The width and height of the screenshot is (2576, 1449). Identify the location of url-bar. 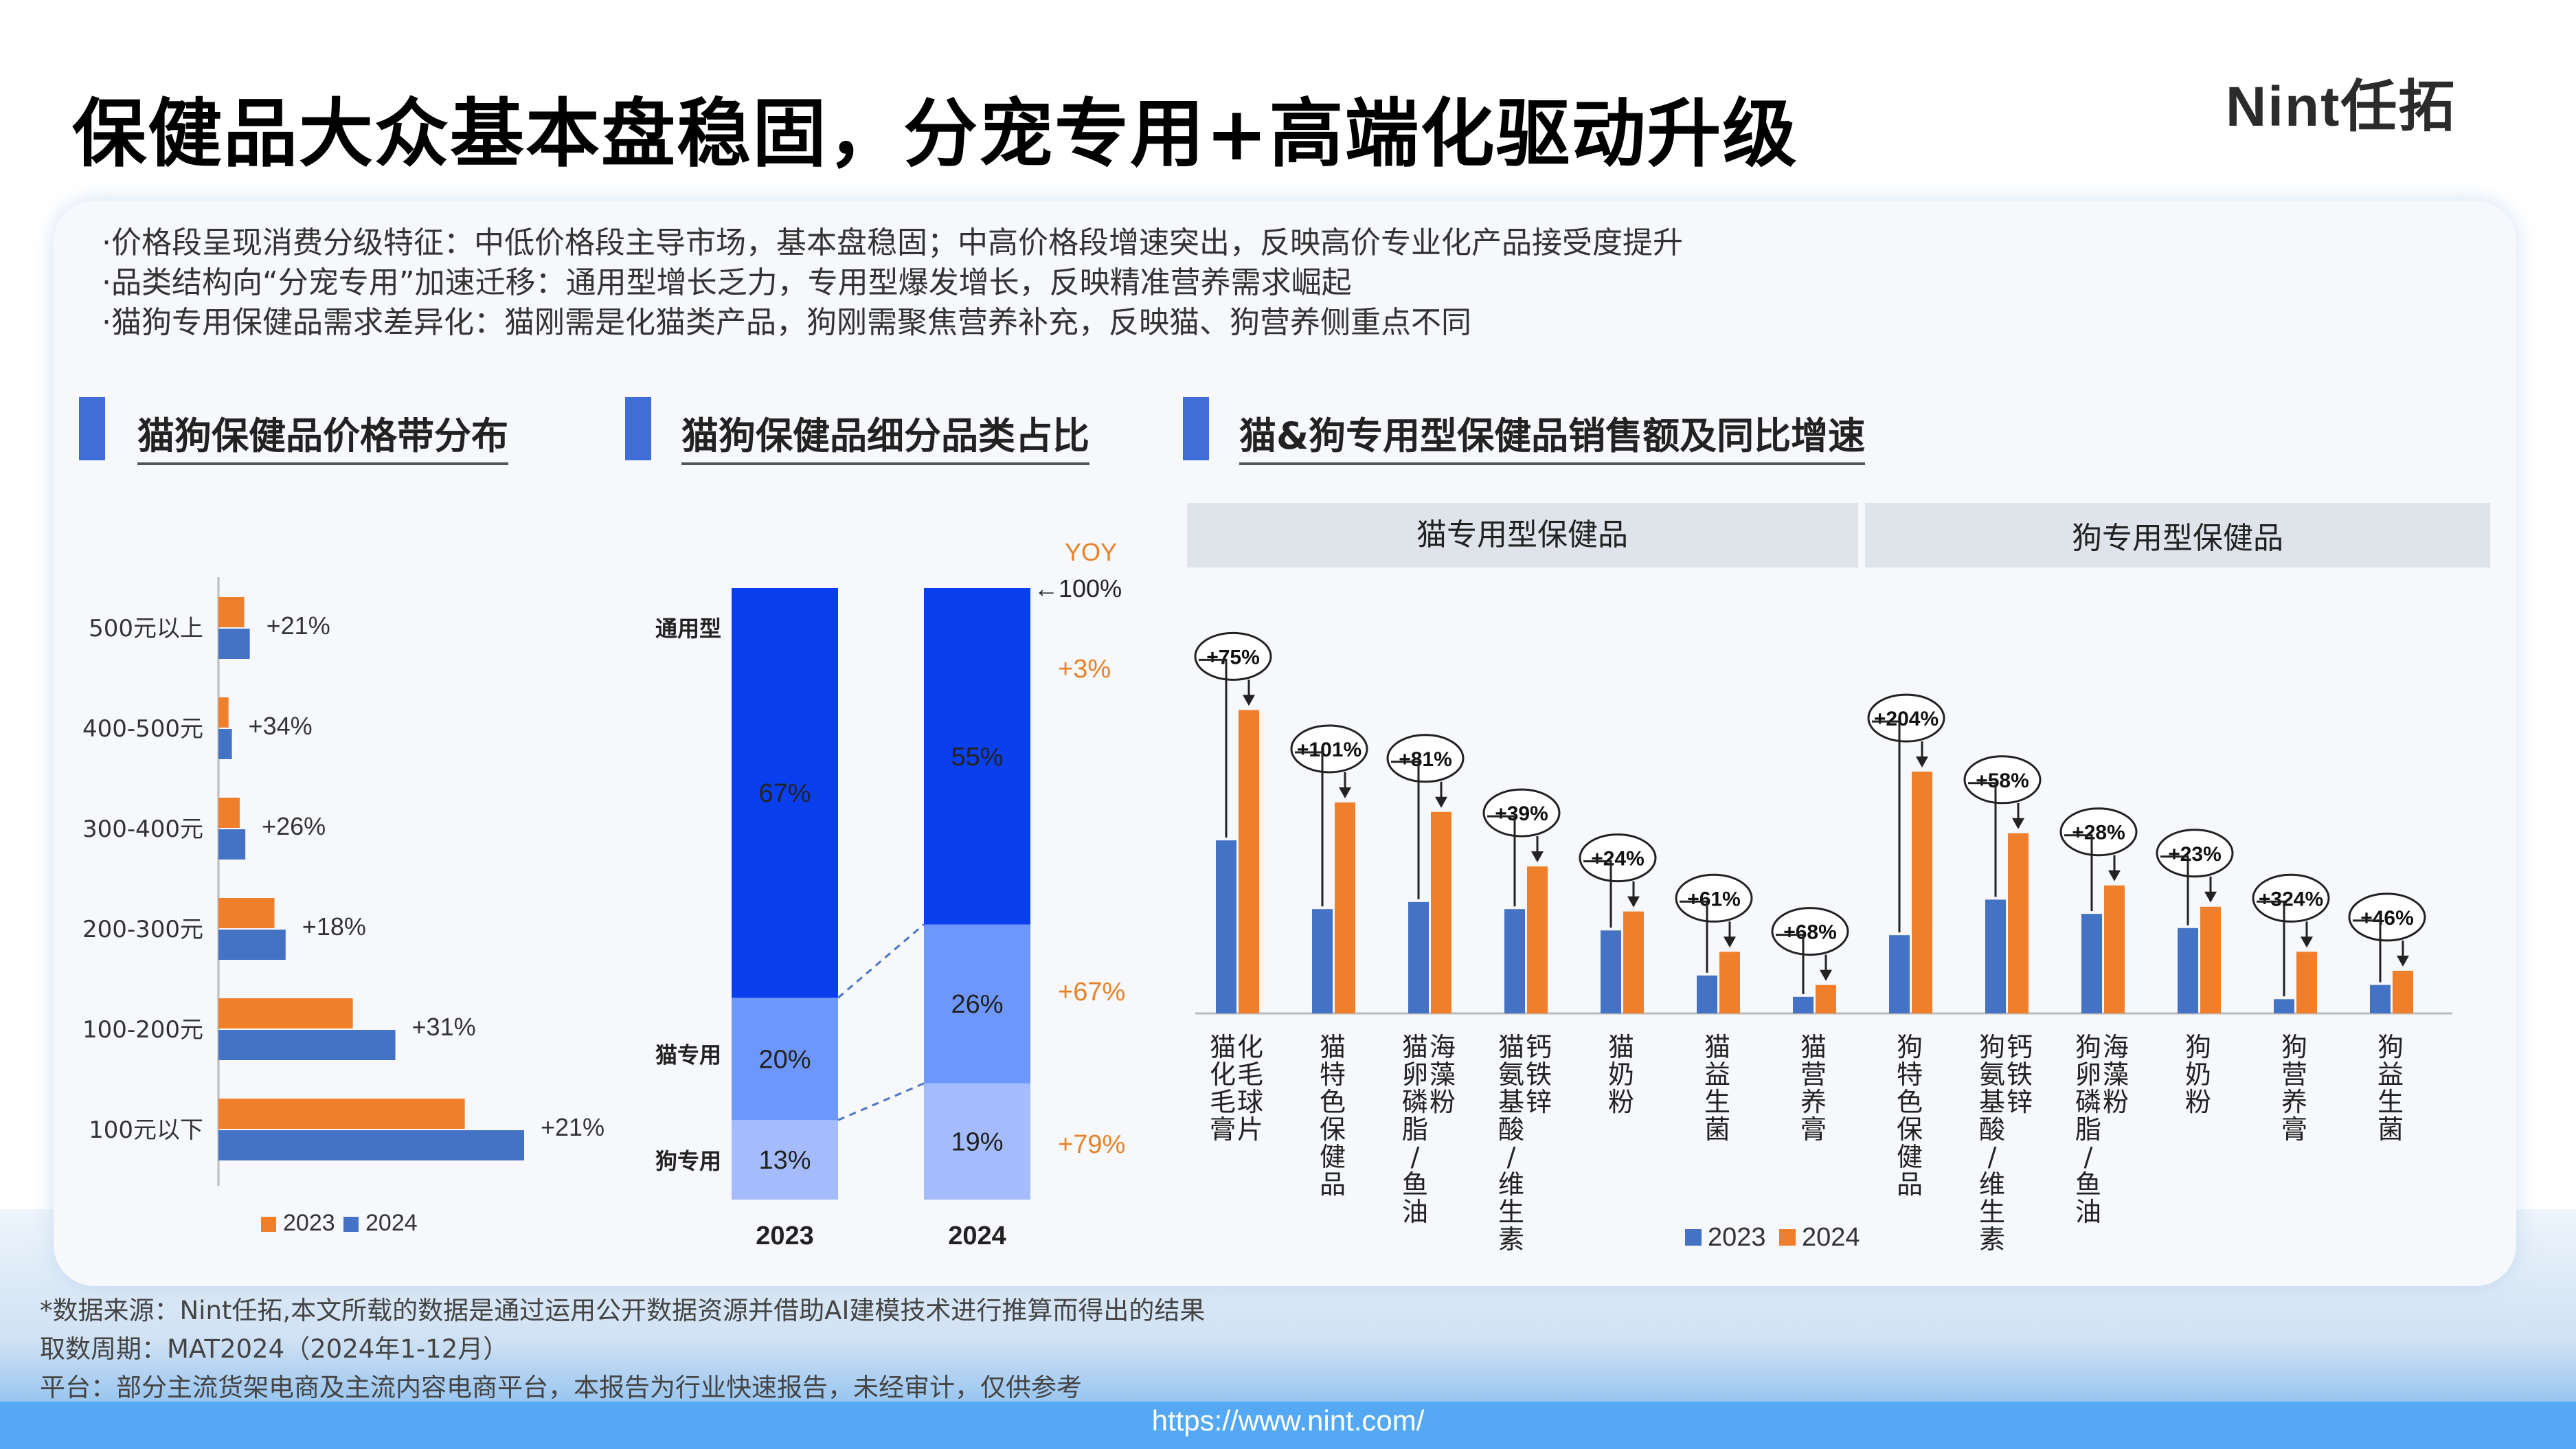
(1288, 1425).